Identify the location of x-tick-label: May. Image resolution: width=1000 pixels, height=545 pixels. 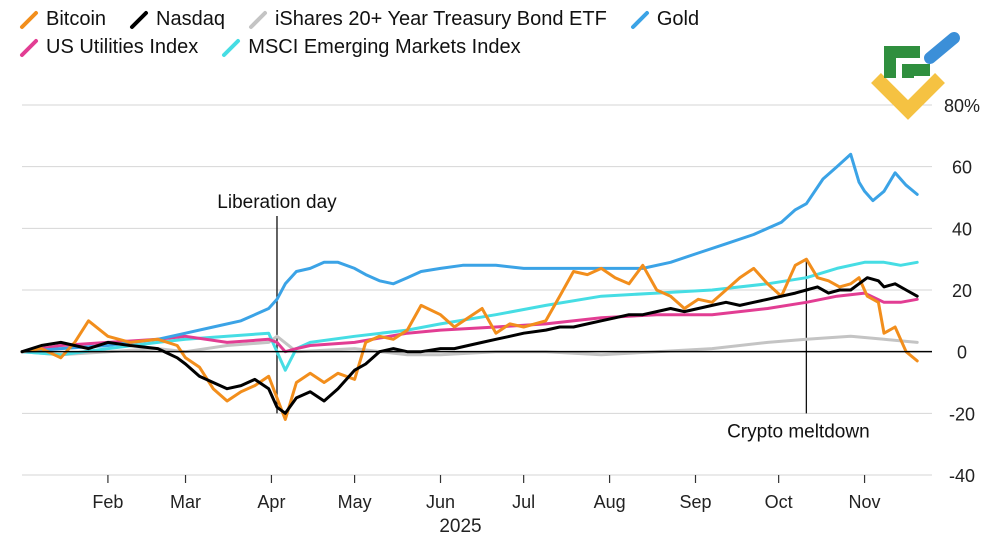
(355, 502).